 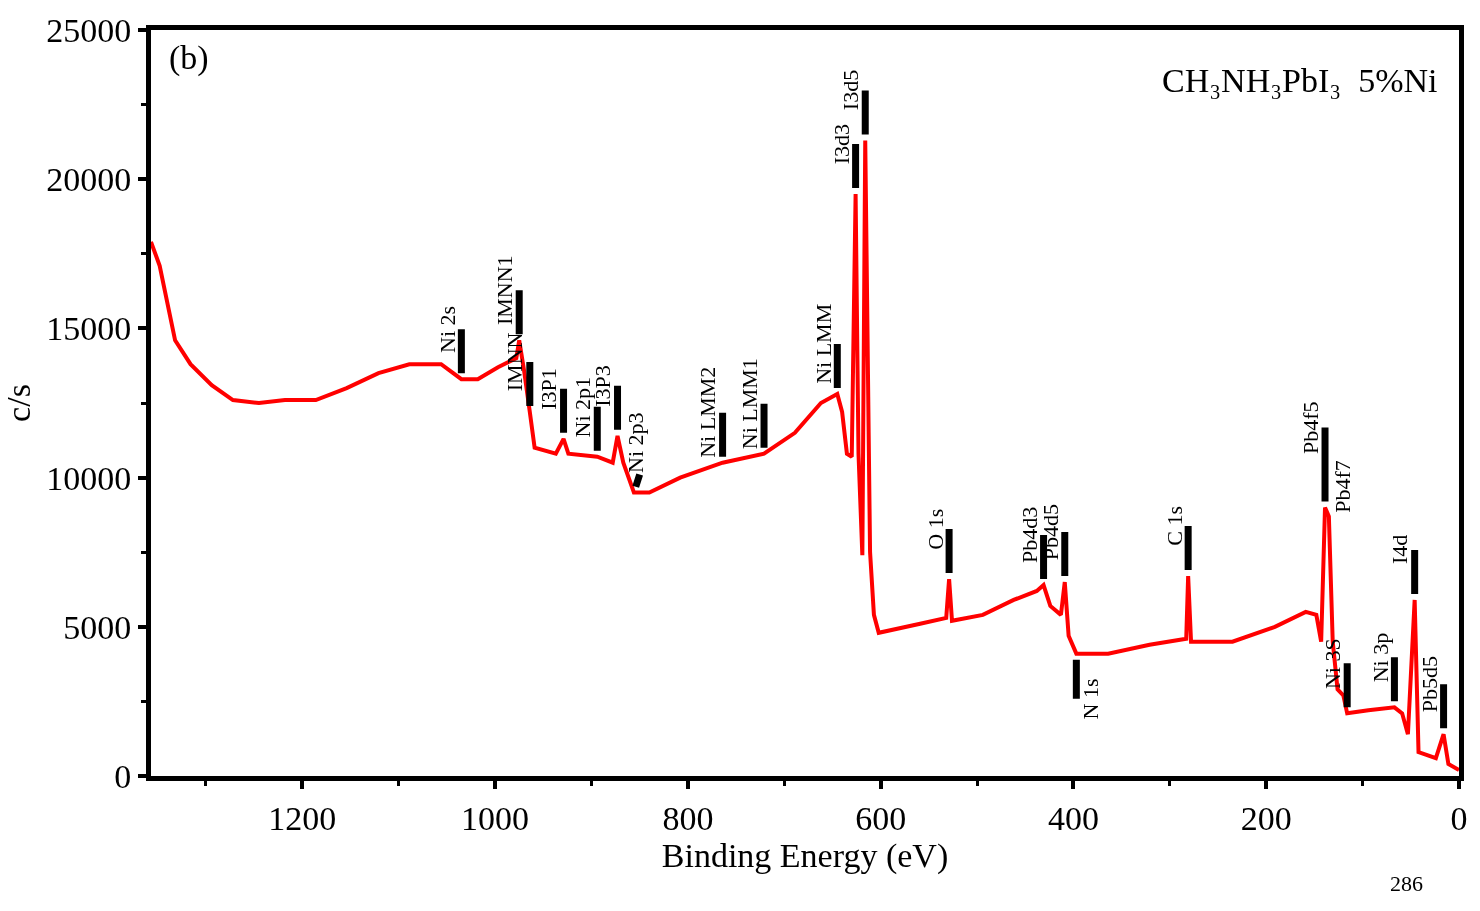 I want to click on annotation: Ni LMM, so click(x=823, y=343).